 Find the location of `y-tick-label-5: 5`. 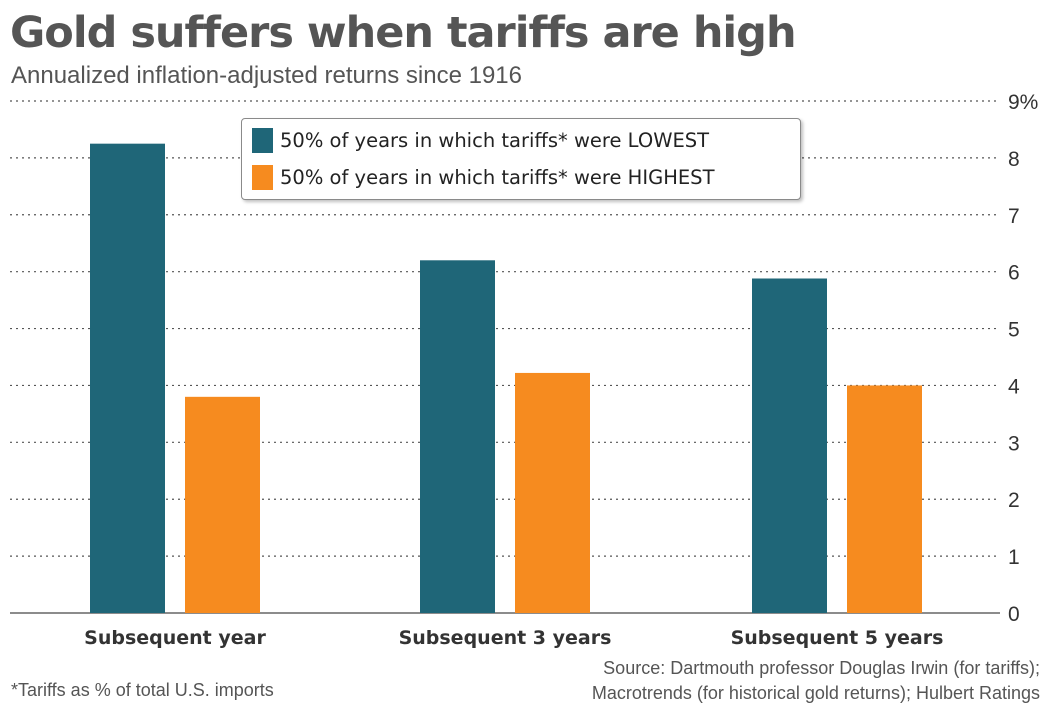

y-tick-label-5: 5 is located at coordinates (1014, 330).